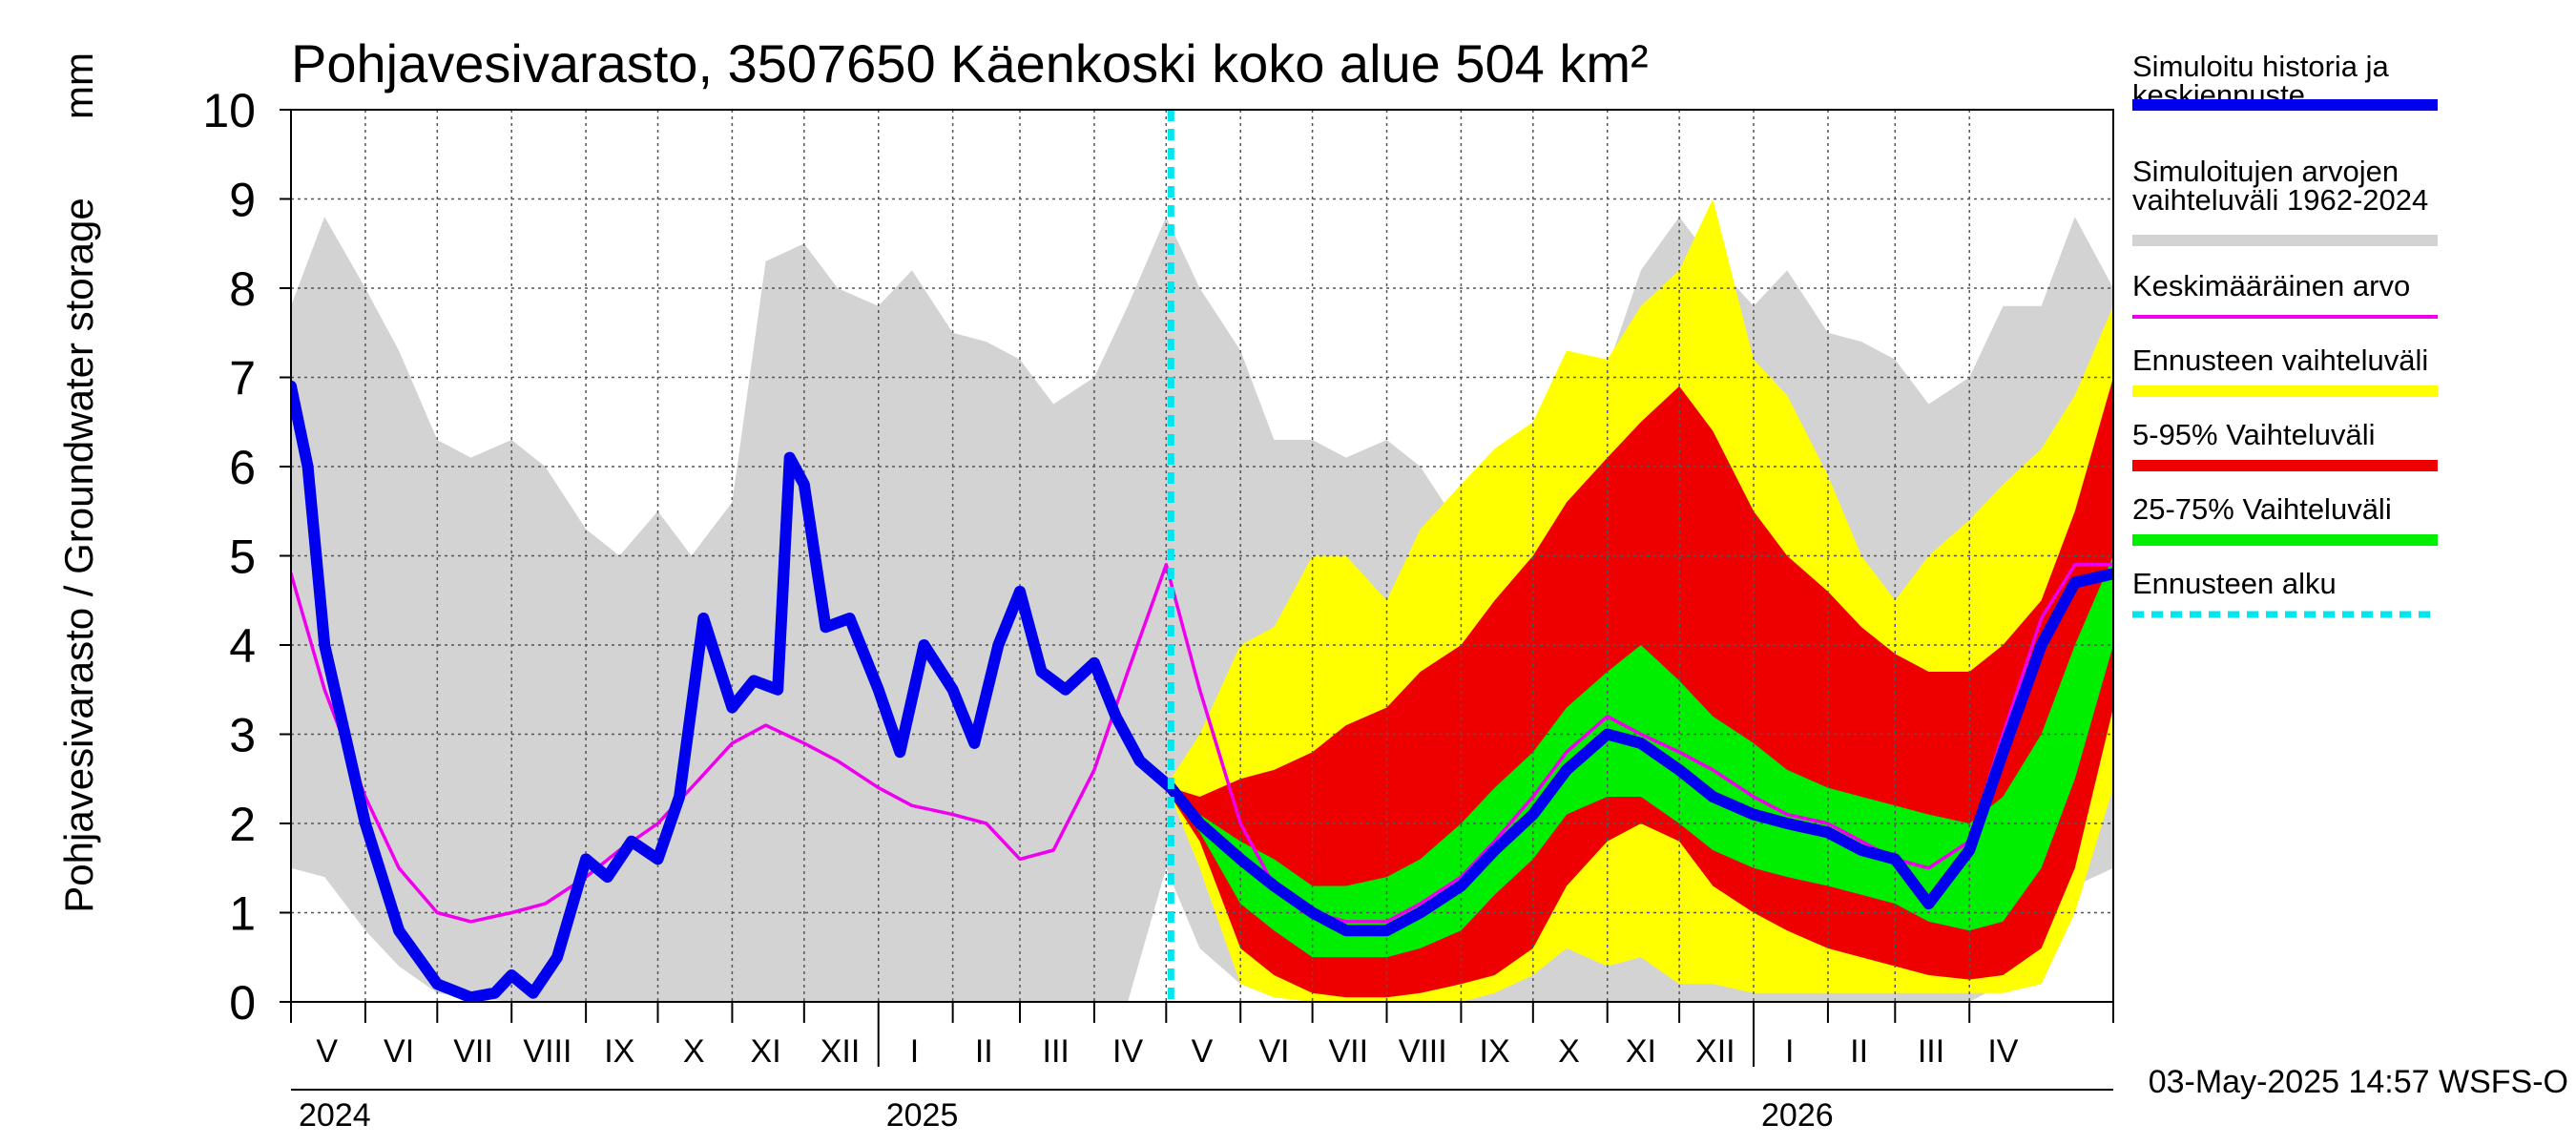  Describe the element at coordinates (242, 1003) in the screenshot. I see `y-tick-label: 0` at that location.